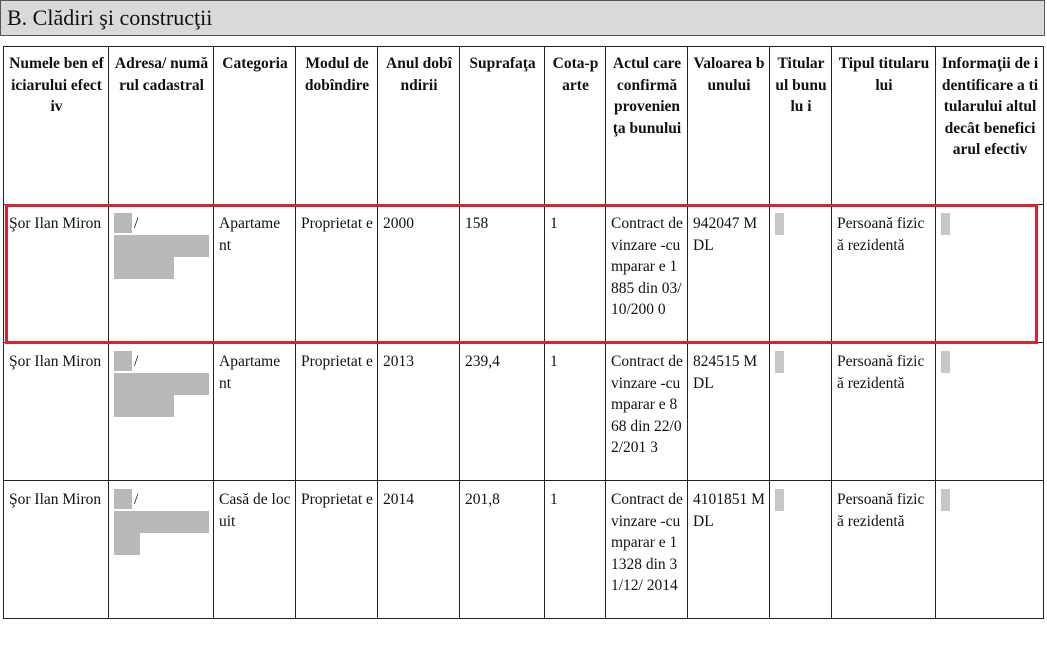 The width and height of the screenshot is (1047, 655). I want to click on cell-area: 201,8, so click(502, 549).